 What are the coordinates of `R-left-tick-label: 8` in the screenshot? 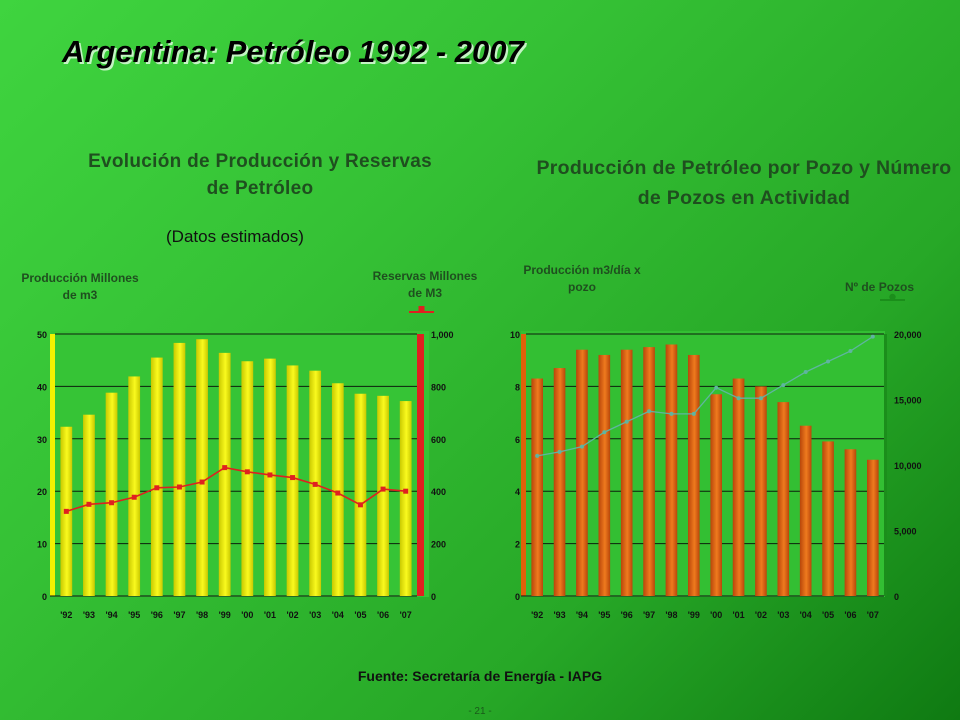 It's located at (517, 387).